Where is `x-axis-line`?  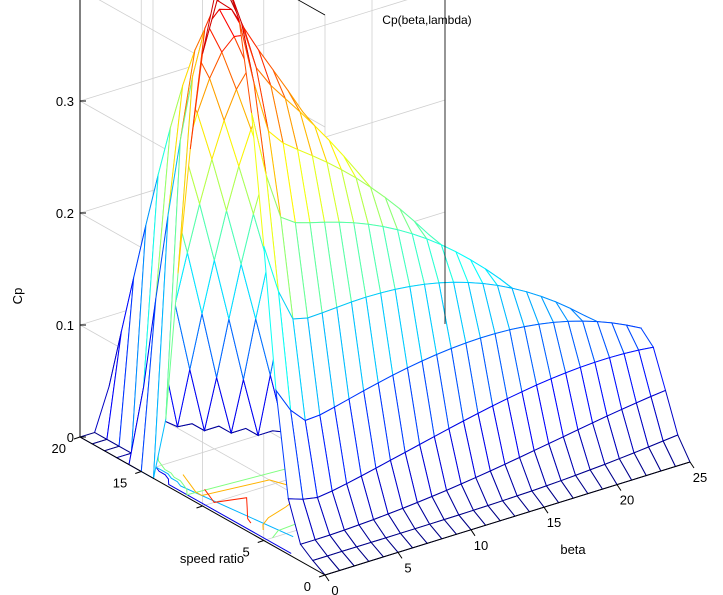 x-axis-line is located at coordinates (507, 518).